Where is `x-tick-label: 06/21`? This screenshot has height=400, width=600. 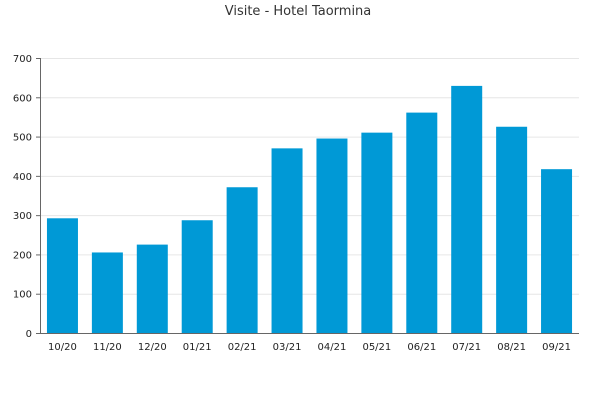
x-tick-label: 06/21 is located at coordinates (421, 347).